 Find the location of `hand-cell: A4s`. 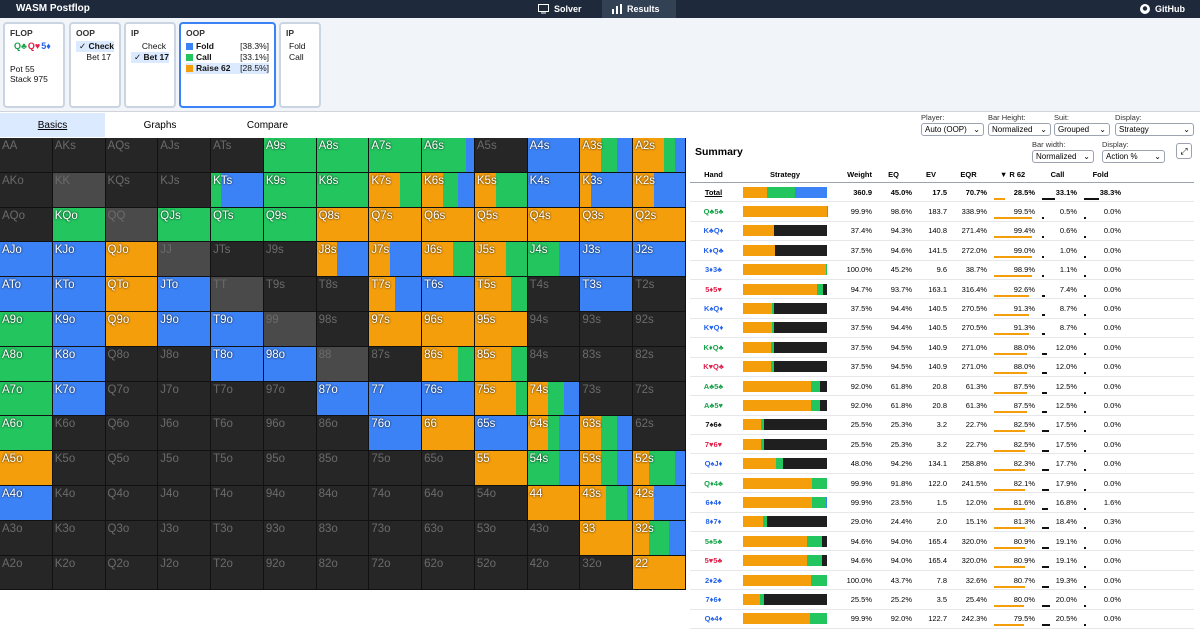

hand-cell: A4s is located at coordinates (554, 155).